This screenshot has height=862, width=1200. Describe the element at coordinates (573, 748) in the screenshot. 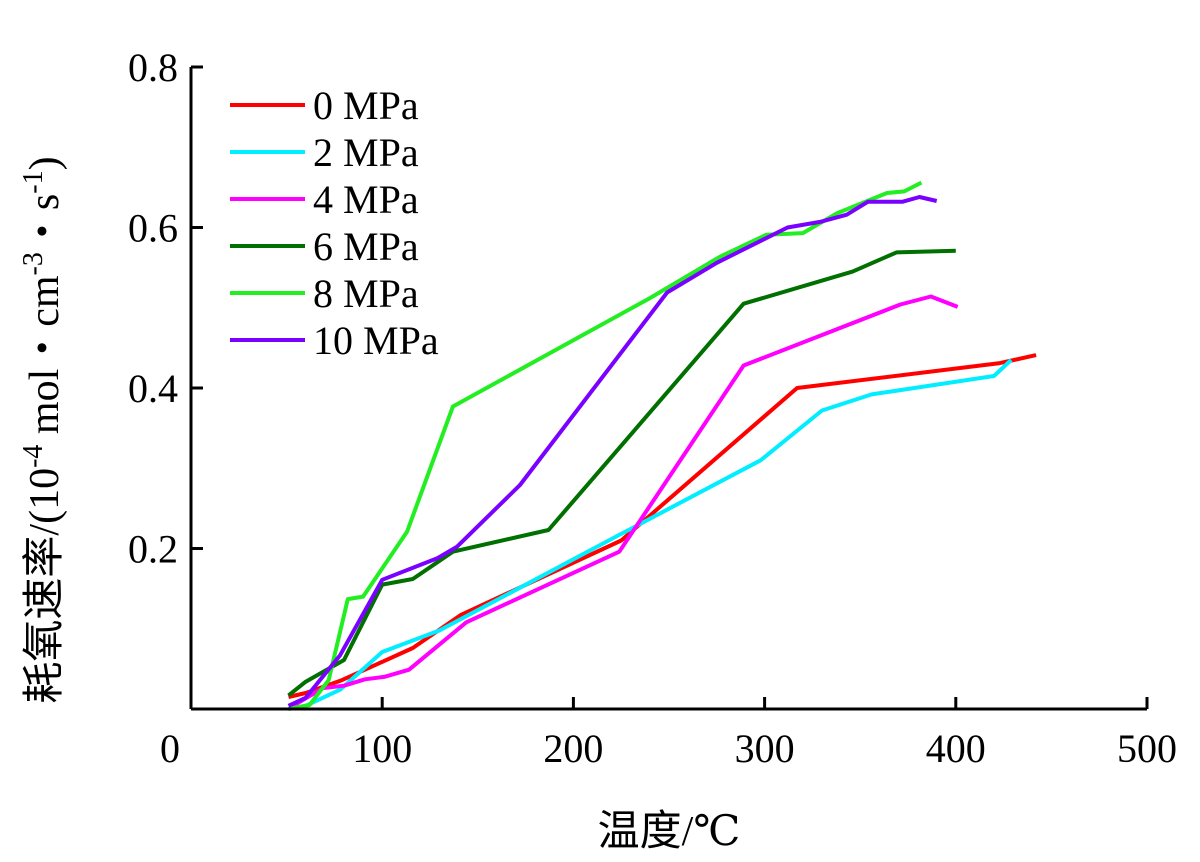

I see `x-tick-label: 200` at that location.